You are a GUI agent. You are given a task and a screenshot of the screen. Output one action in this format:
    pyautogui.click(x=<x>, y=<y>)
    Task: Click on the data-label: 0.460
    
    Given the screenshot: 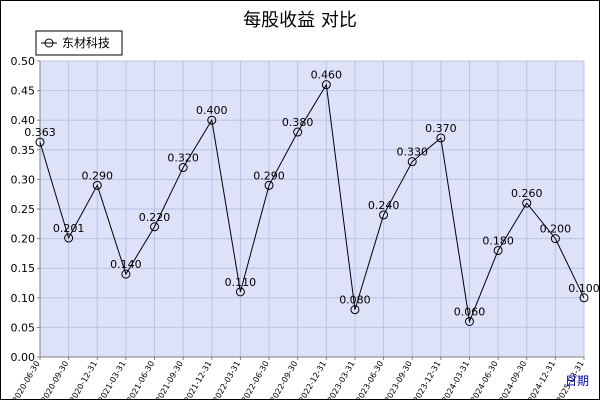 What is the action you would take?
    pyautogui.click(x=327, y=75)
    